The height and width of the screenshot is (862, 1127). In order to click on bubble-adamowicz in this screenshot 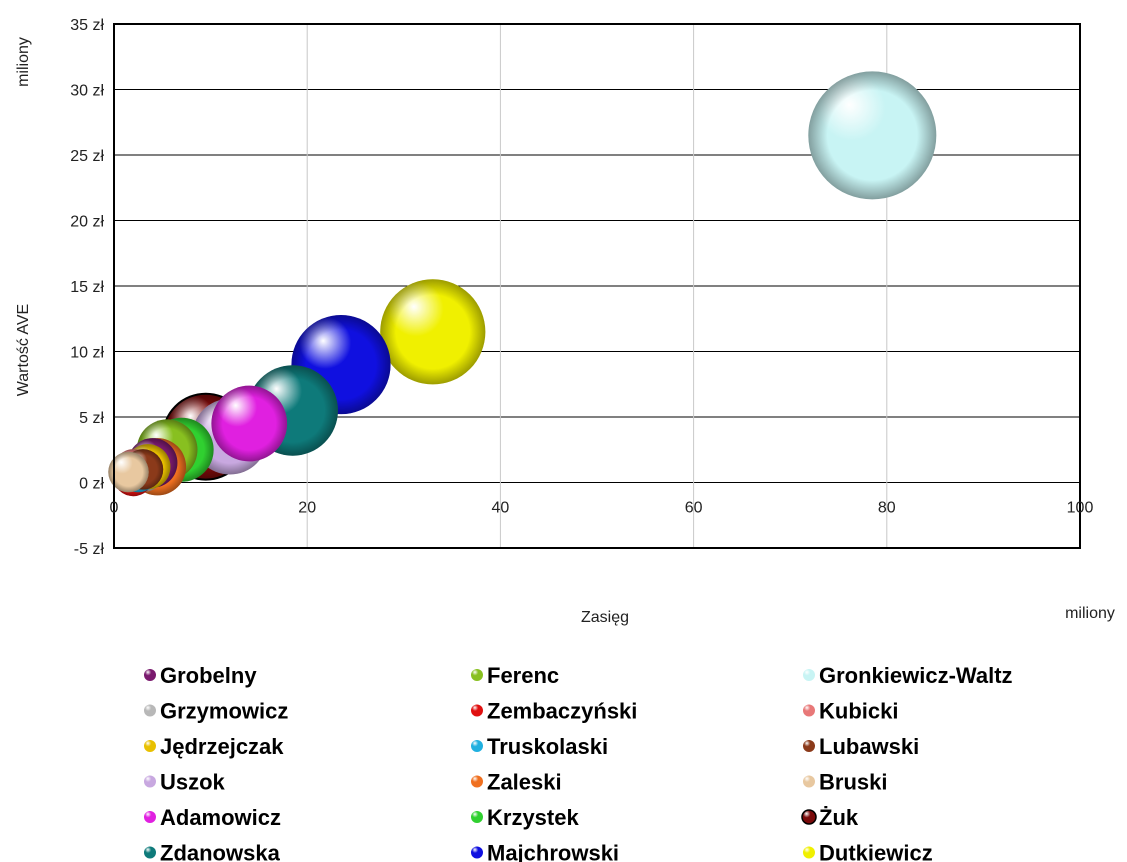, I will do `click(249, 423)`.